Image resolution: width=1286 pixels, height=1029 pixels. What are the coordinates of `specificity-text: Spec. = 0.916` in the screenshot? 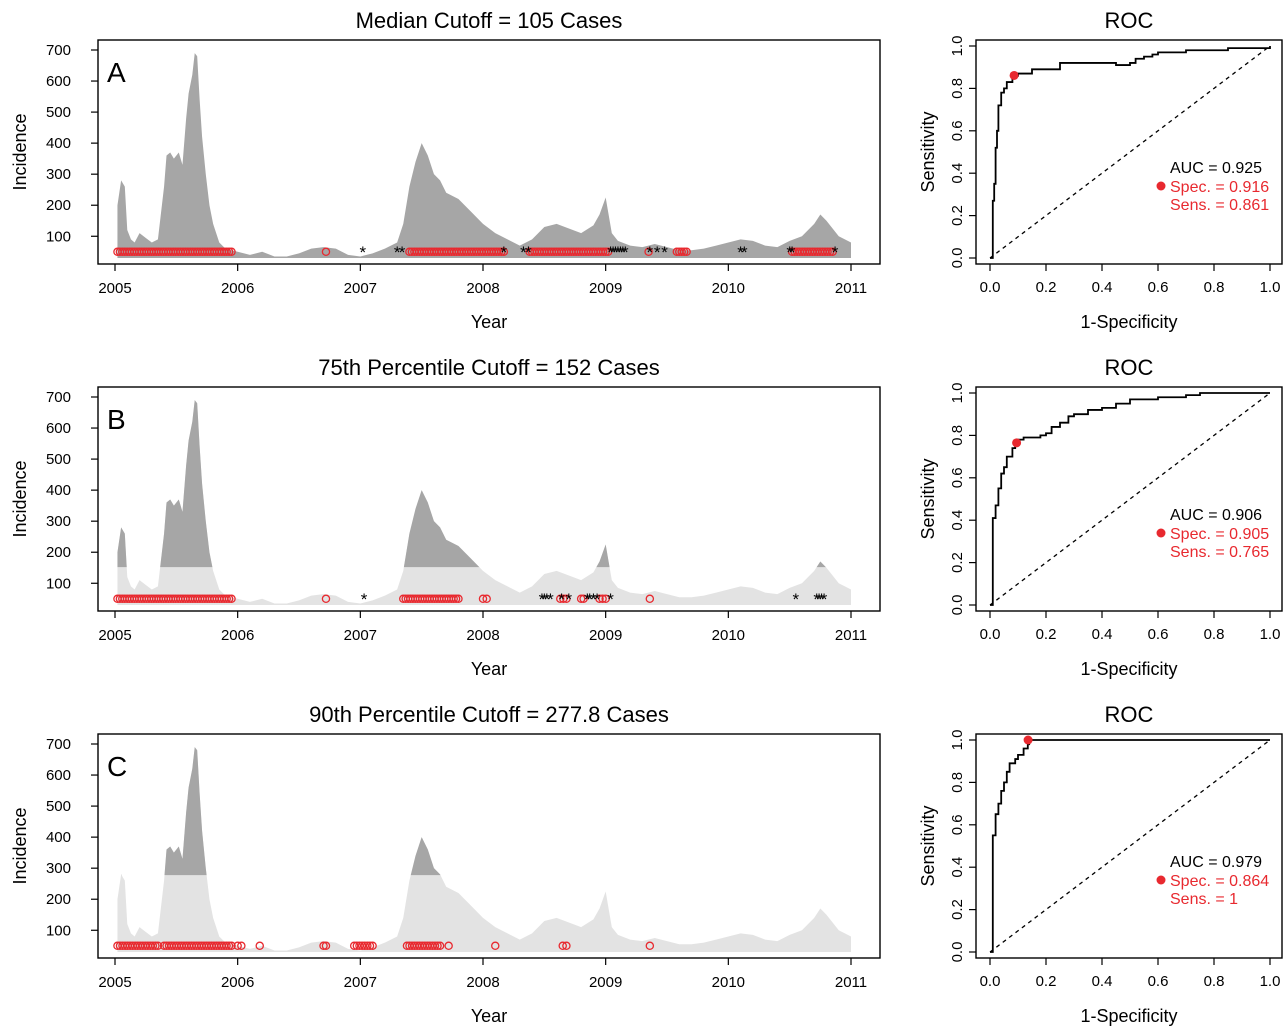 It's located at (1219, 187).